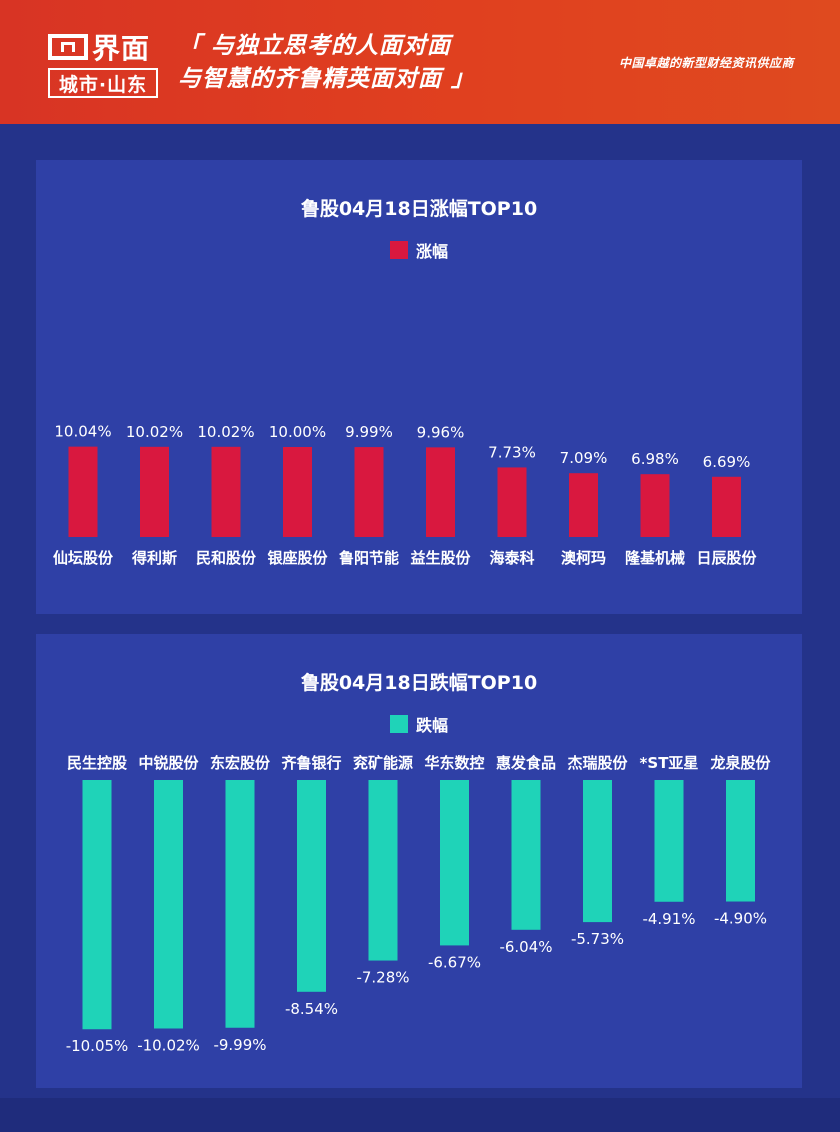 This screenshot has width=840, height=1132. Describe the element at coordinates (669, 763) in the screenshot. I see `loser-category-label: *ST亚星` at that location.